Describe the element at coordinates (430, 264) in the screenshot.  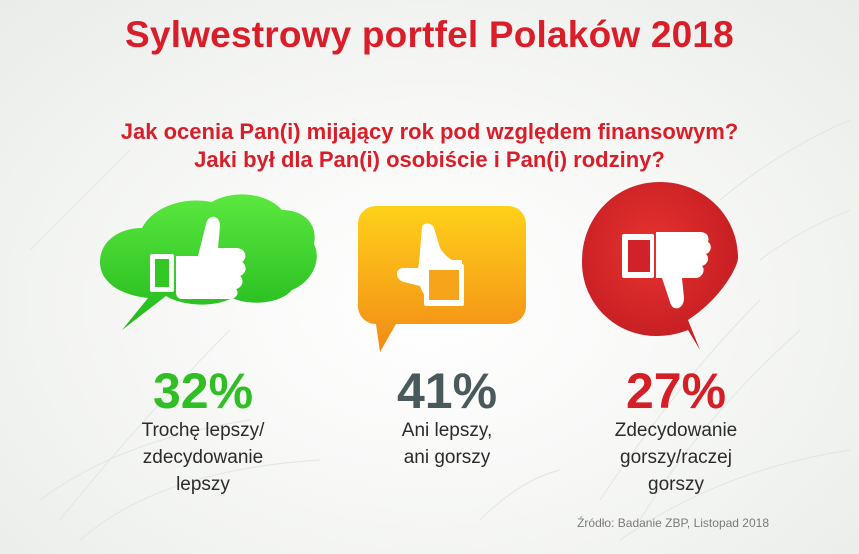
I see `thumb-sideways-icon` at that location.